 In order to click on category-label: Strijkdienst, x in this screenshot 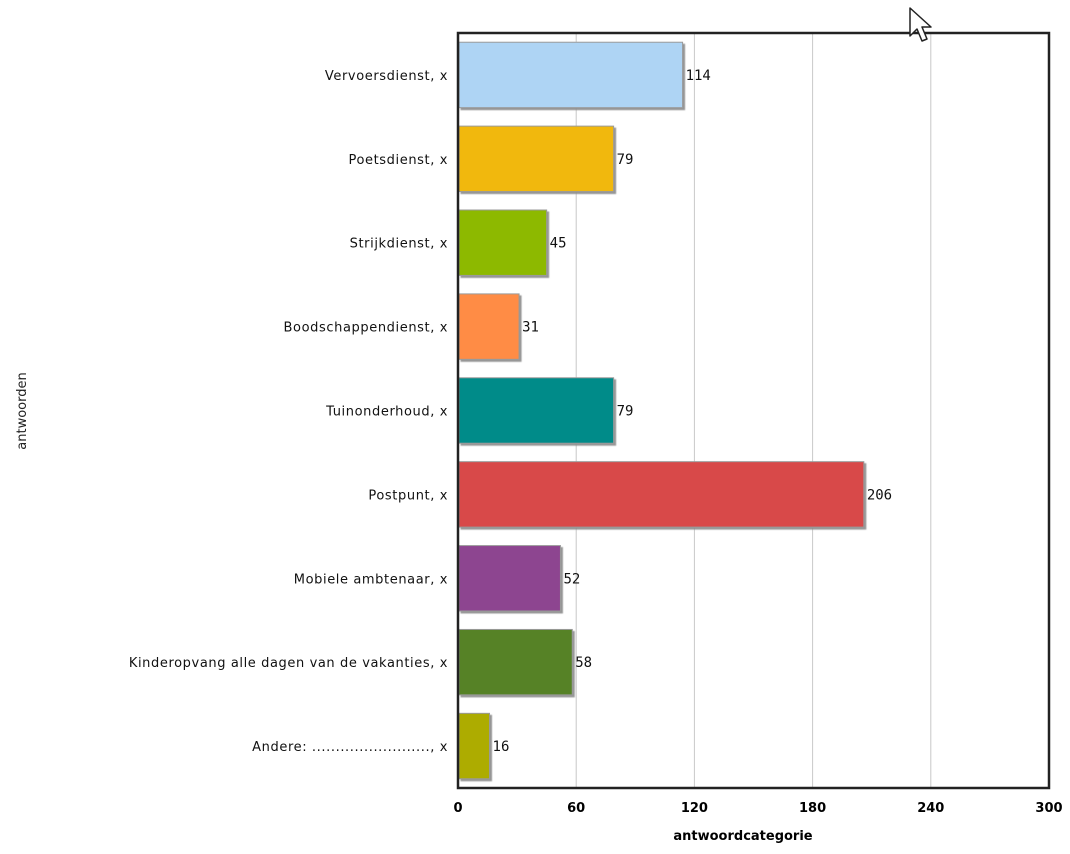, I will do `click(399, 244)`.